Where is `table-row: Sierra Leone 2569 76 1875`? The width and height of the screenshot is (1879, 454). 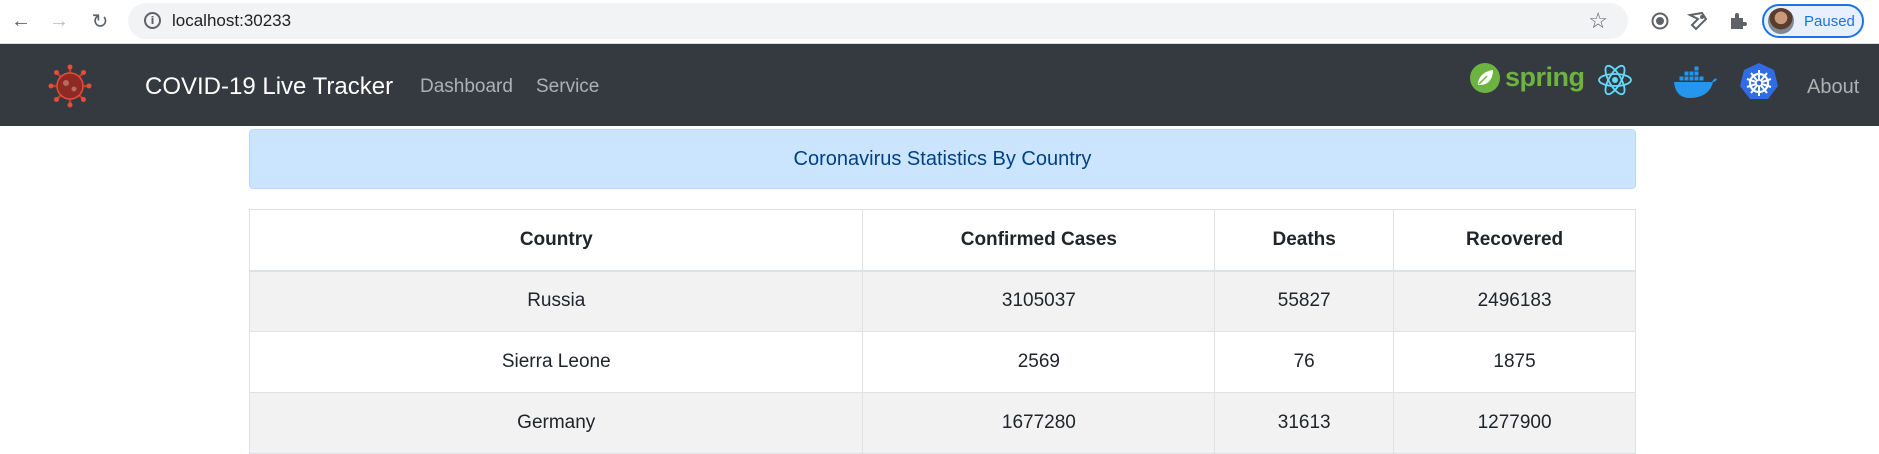
table-row: Sierra Leone 2569 76 1875 is located at coordinates (942, 362).